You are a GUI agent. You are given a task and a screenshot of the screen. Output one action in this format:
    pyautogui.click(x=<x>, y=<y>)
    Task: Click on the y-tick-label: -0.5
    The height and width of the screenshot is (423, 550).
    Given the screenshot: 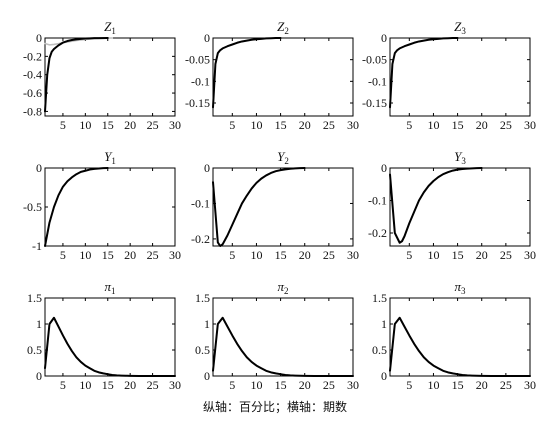 What is the action you would take?
    pyautogui.click(x=32, y=207)
    